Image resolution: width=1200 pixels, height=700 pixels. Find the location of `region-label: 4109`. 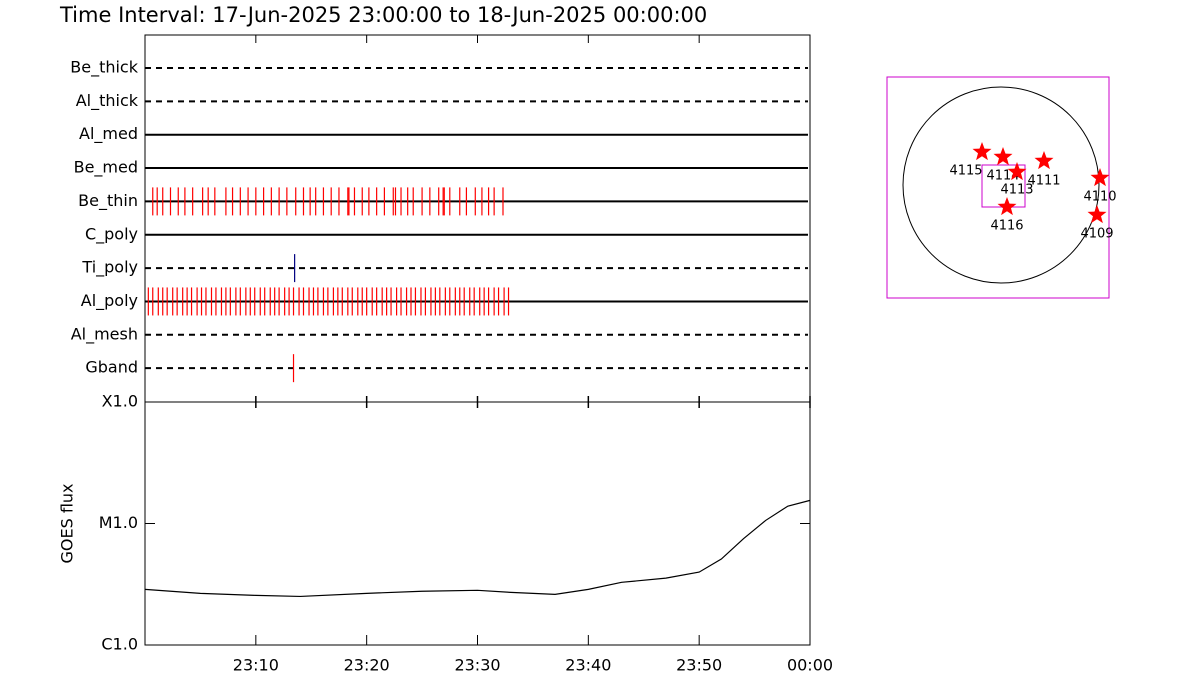

region-label: 4109 is located at coordinates (1096, 234).